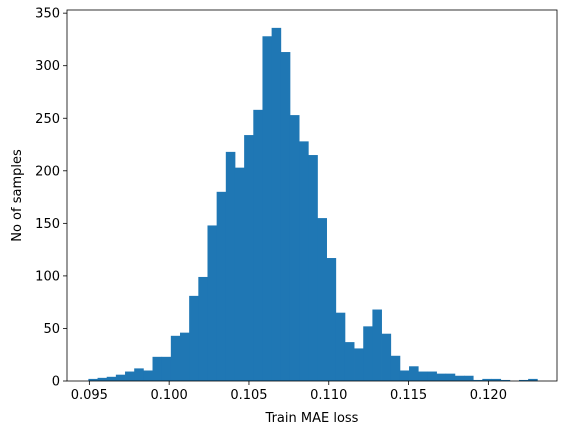 This screenshot has height=434, width=571. I want to click on x-axis-label: Train MAE loss, so click(312, 418).